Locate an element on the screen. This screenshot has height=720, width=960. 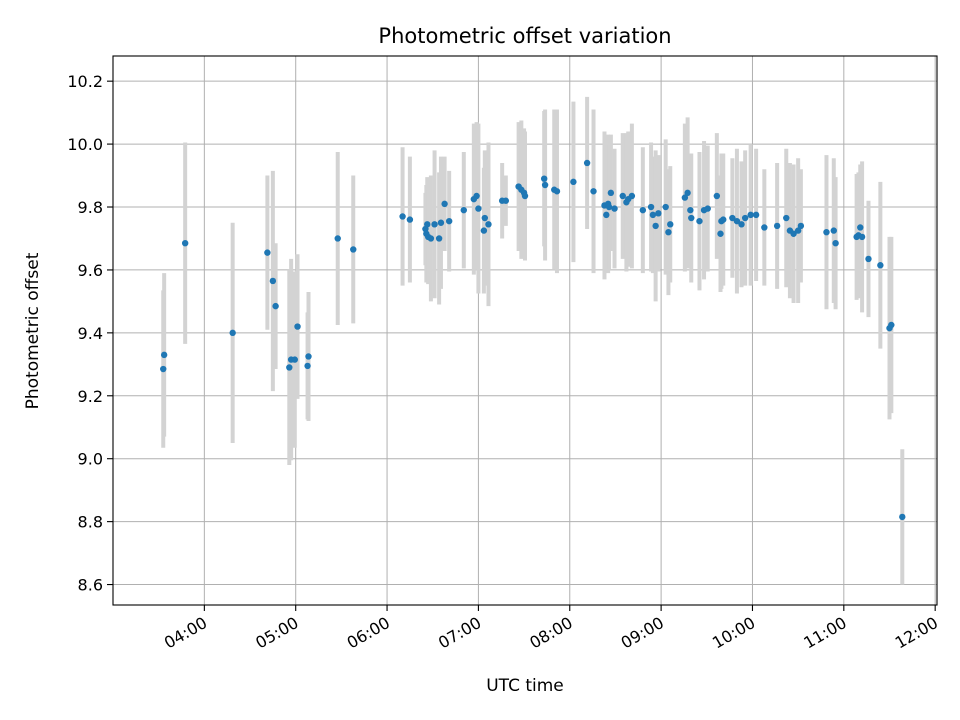
y-tick-label: 9.6 is located at coordinates (90, 270).